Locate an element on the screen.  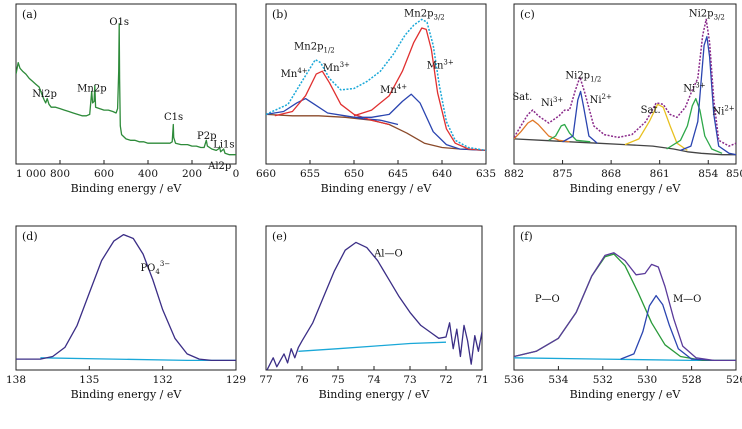
annotation-text: Al—O is located at coordinates (388, 254).